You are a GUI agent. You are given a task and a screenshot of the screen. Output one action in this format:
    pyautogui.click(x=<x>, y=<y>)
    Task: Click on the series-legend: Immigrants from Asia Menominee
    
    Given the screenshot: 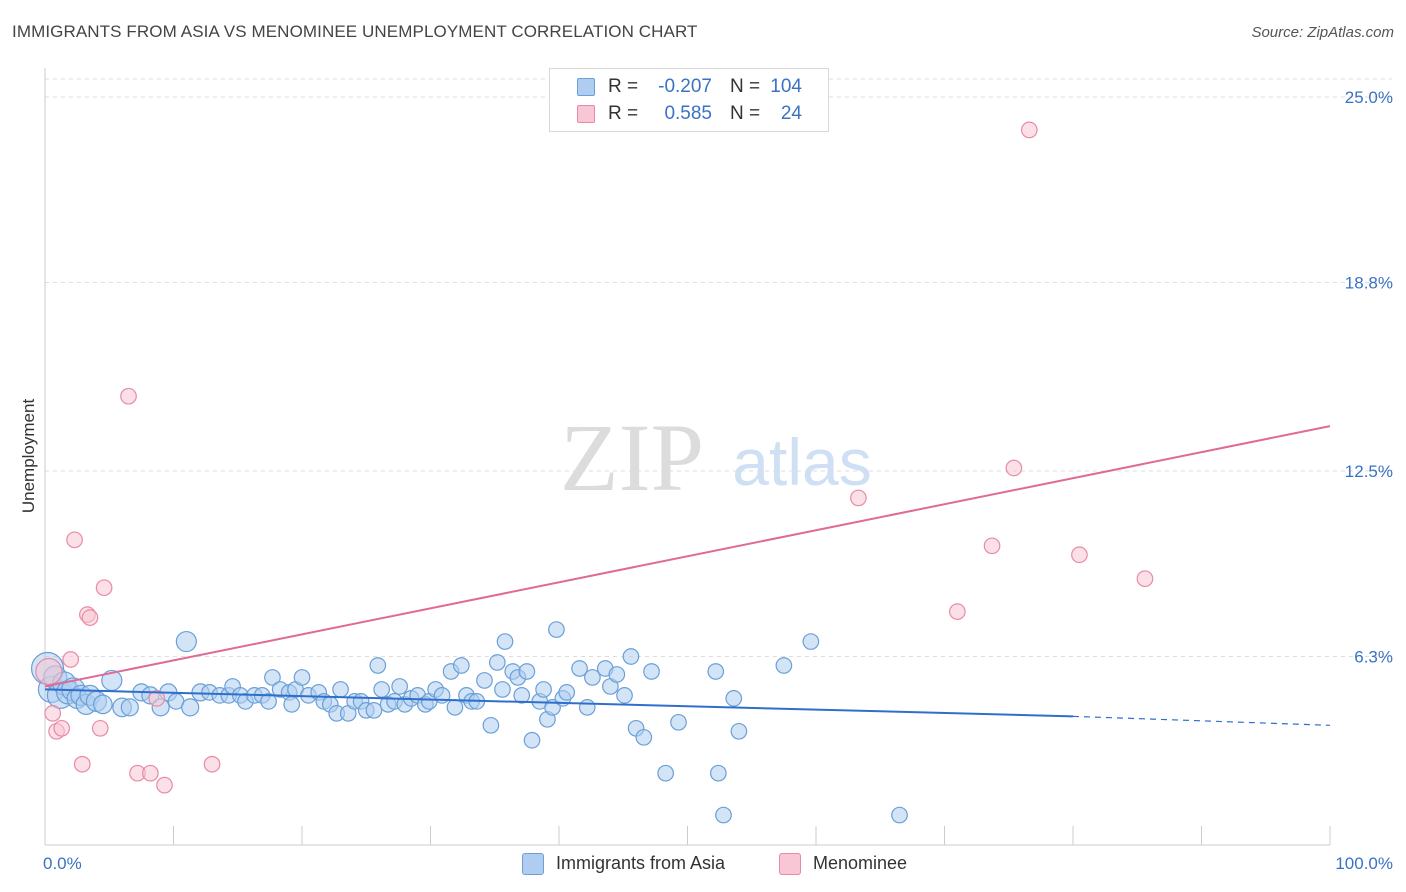 What is the action you would take?
    pyautogui.click(x=703, y=865)
    